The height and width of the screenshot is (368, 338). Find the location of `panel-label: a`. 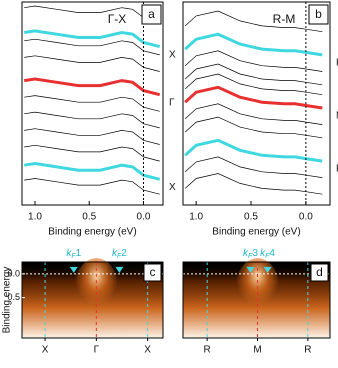

panel-label: a is located at coordinates (151, 14).